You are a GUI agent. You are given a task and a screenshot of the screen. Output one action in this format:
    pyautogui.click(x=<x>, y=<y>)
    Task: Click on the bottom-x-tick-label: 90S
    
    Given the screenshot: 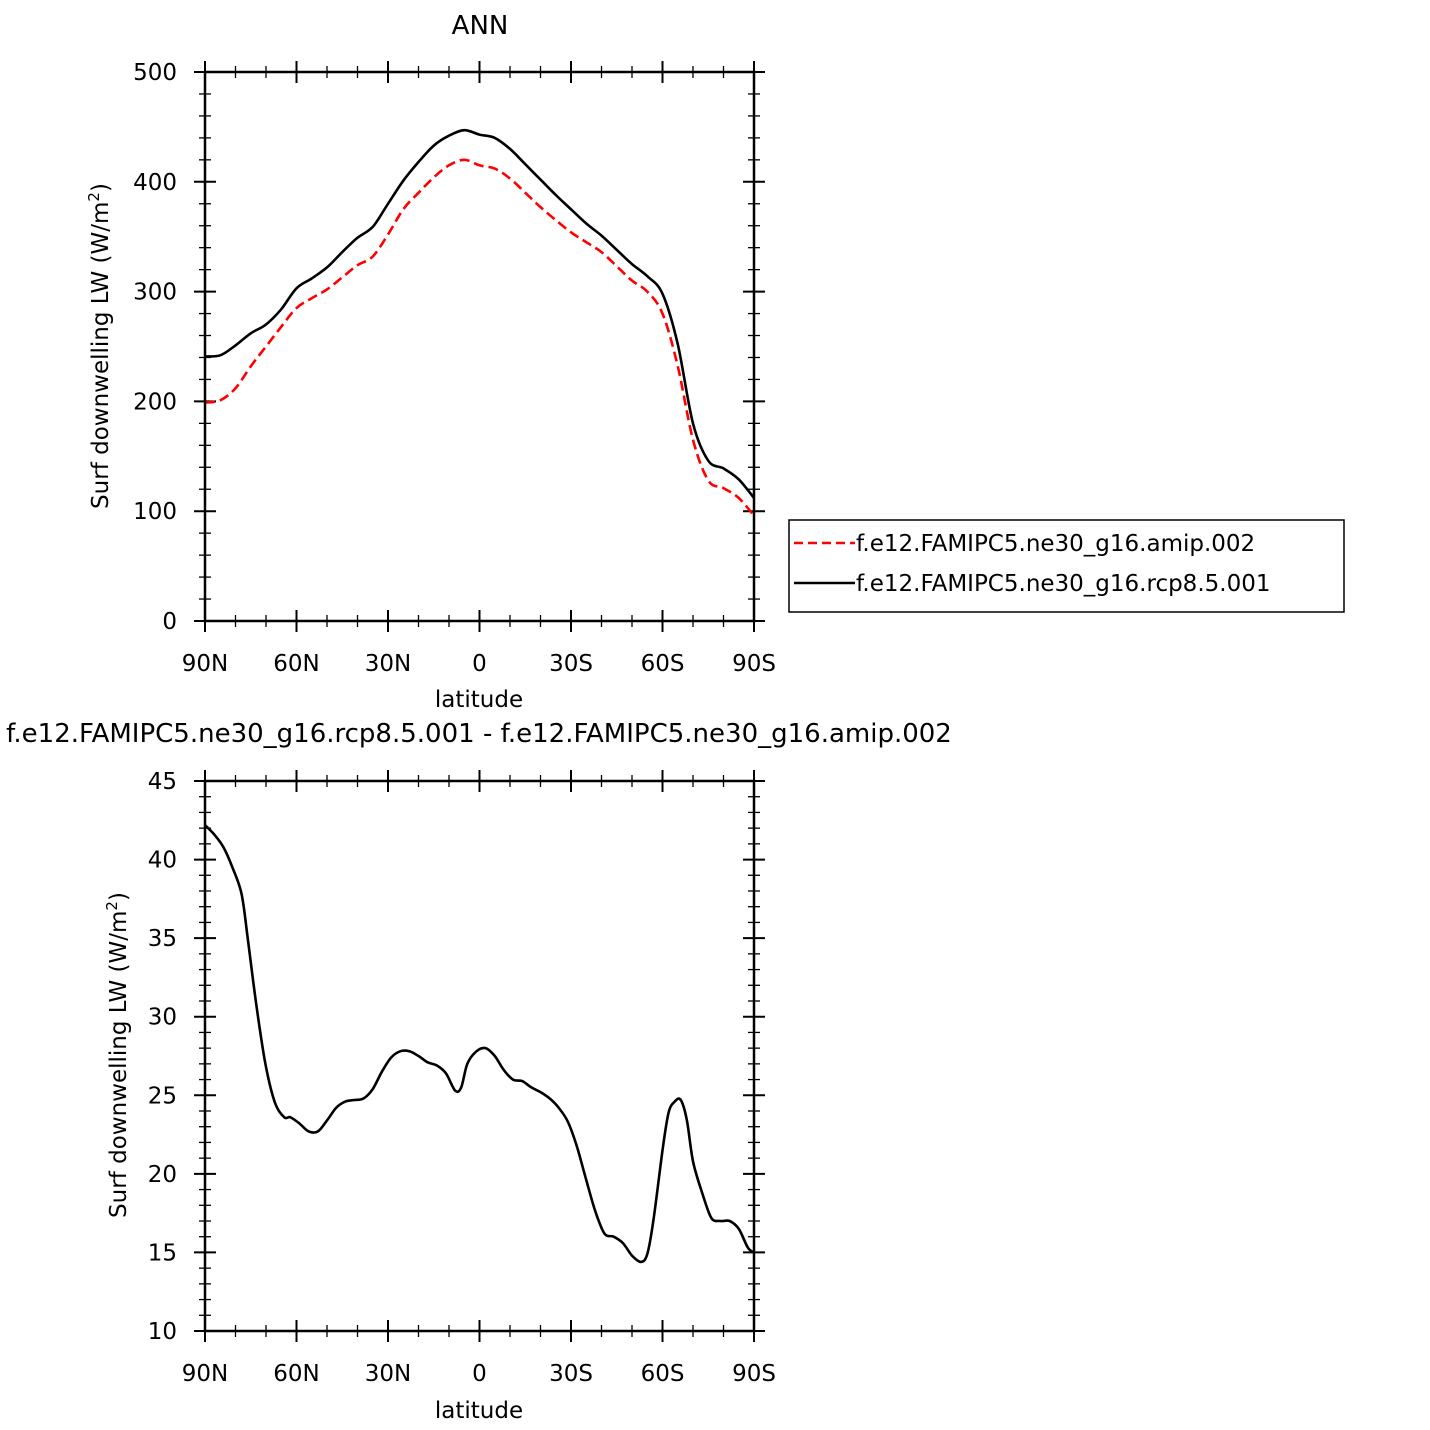 What is the action you would take?
    pyautogui.click(x=754, y=1374)
    